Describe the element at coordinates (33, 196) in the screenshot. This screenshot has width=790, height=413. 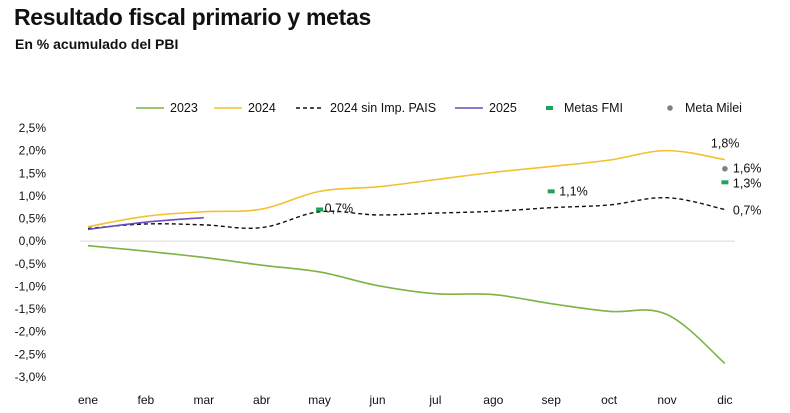
I see `y-tick-label: 1,0%` at that location.